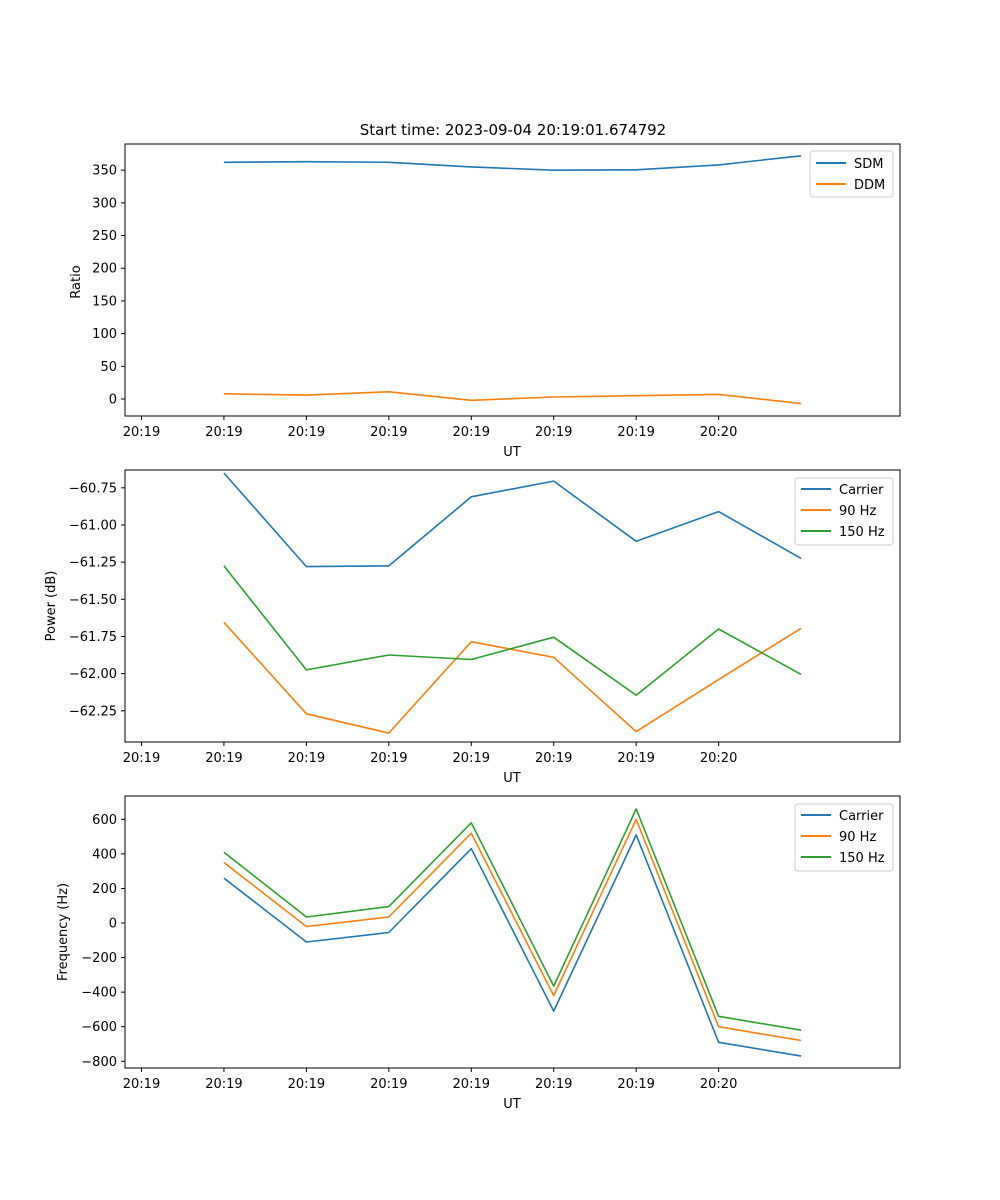 The image size is (1000, 1200). I want to click on y-axis-label: Power (dB), so click(51, 606).